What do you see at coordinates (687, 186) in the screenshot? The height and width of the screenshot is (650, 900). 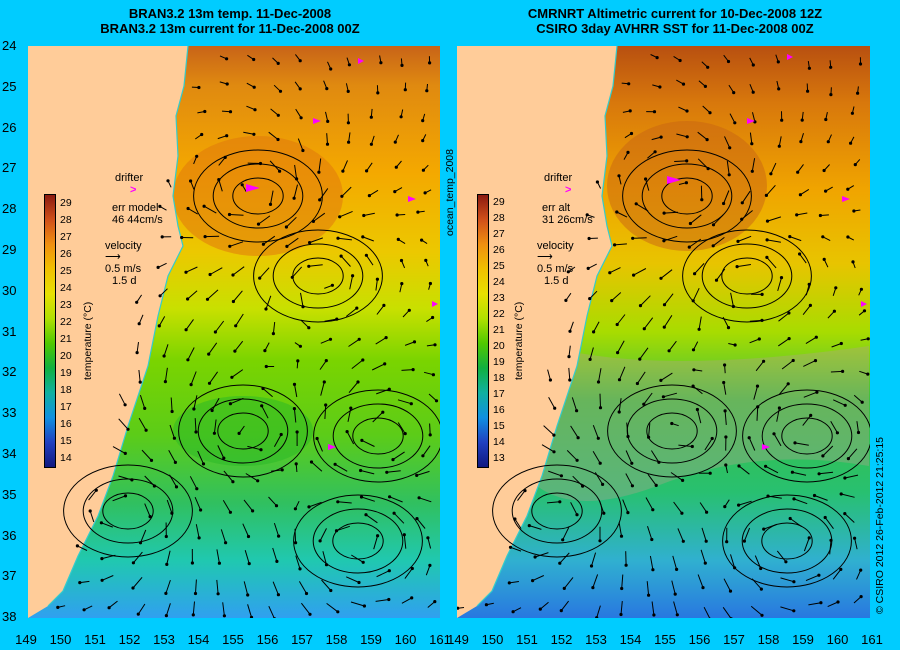 I see `warm-eddy` at bounding box center [687, 186].